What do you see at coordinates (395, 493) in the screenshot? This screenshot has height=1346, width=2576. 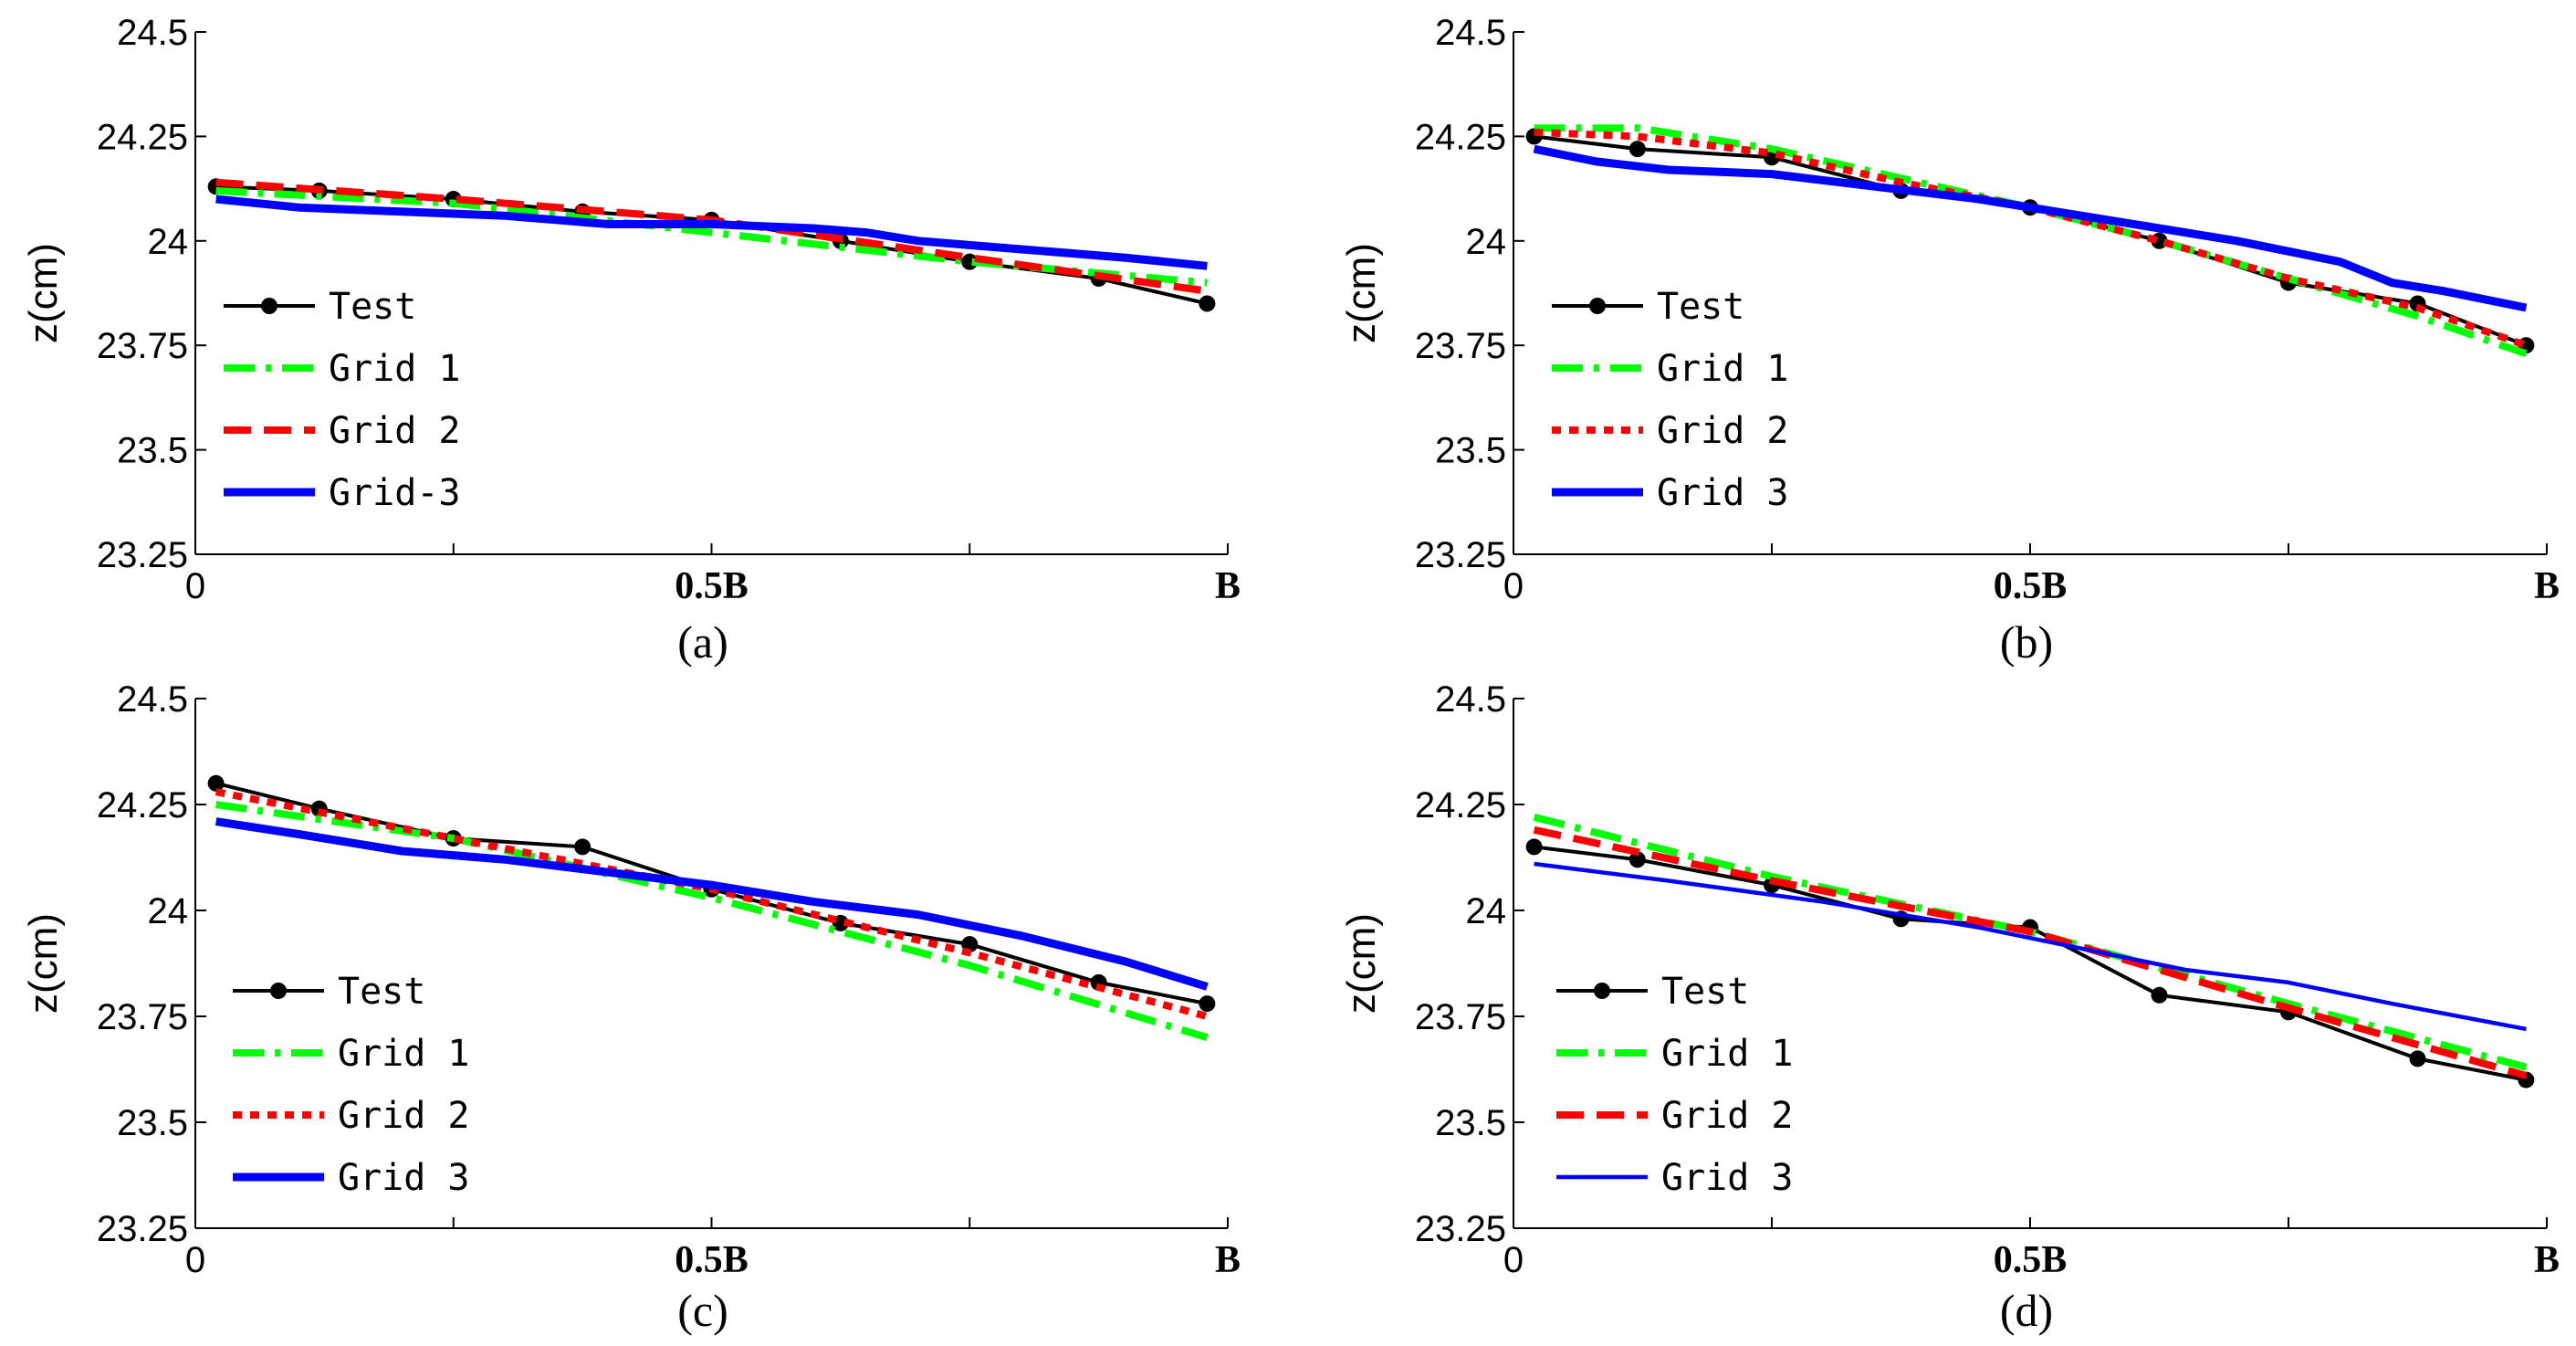 I see `legend-label-4: Grid-3` at bounding box center [395, 493].